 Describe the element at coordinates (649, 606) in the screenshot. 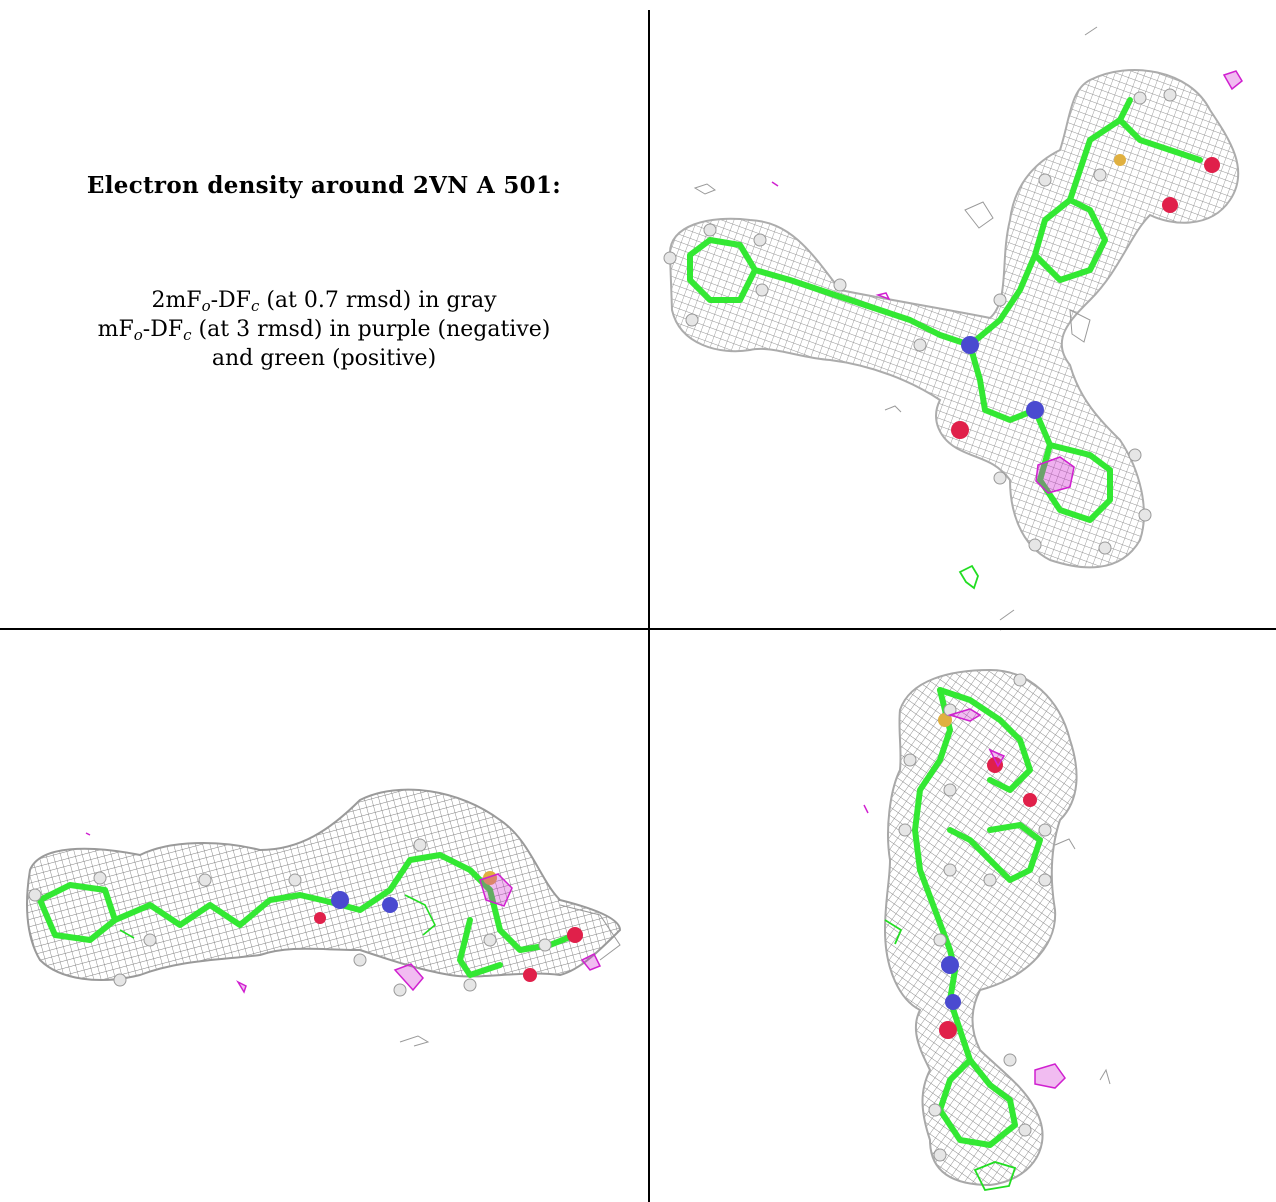

I see `table-column-divider` at that location.